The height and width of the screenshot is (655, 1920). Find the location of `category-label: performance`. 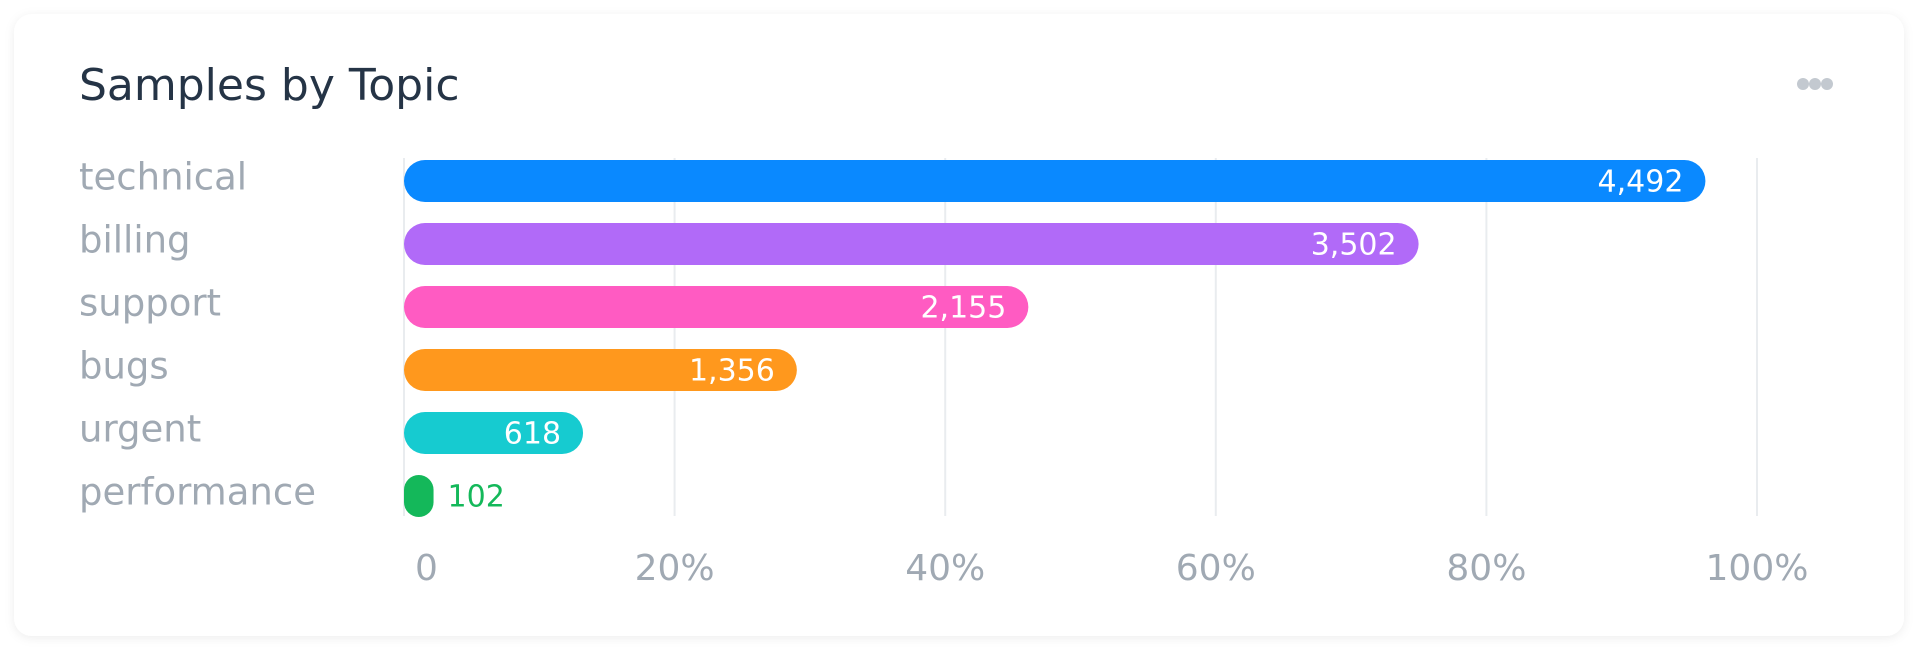

category-label: performance is located at coordinates (197, 492).